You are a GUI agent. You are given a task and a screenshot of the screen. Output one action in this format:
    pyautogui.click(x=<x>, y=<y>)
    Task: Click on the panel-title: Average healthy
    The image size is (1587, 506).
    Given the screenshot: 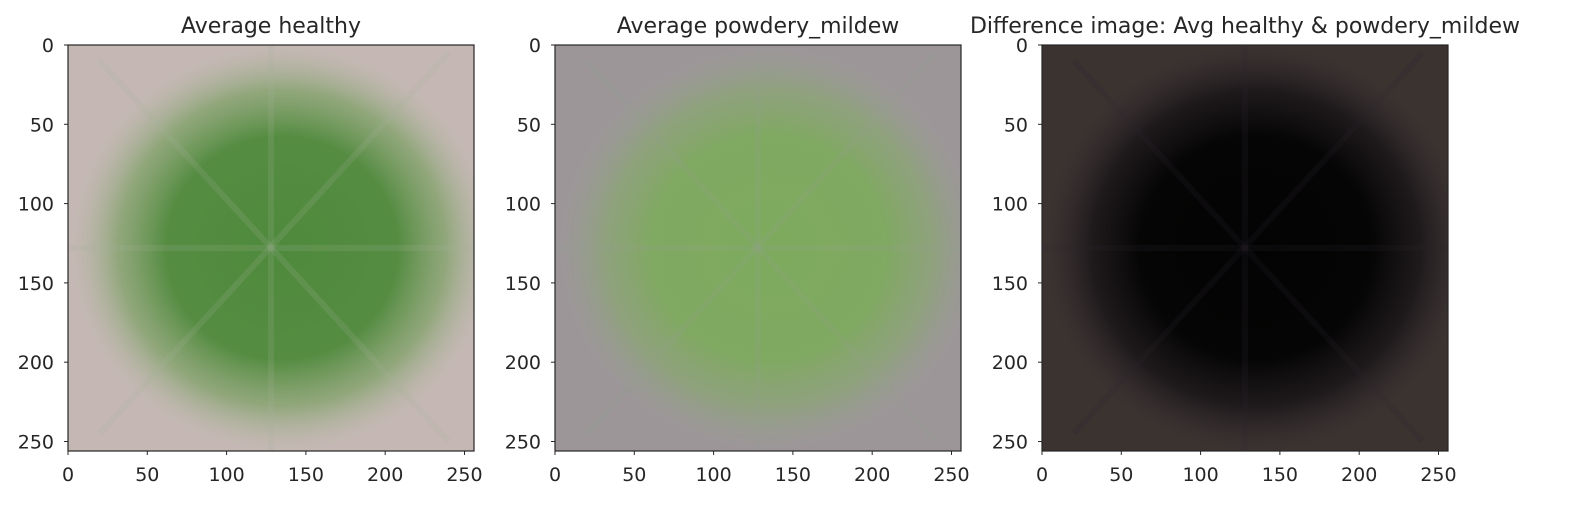 What is the action you would take?
    pyautogui.click(x=271, y=26)
    